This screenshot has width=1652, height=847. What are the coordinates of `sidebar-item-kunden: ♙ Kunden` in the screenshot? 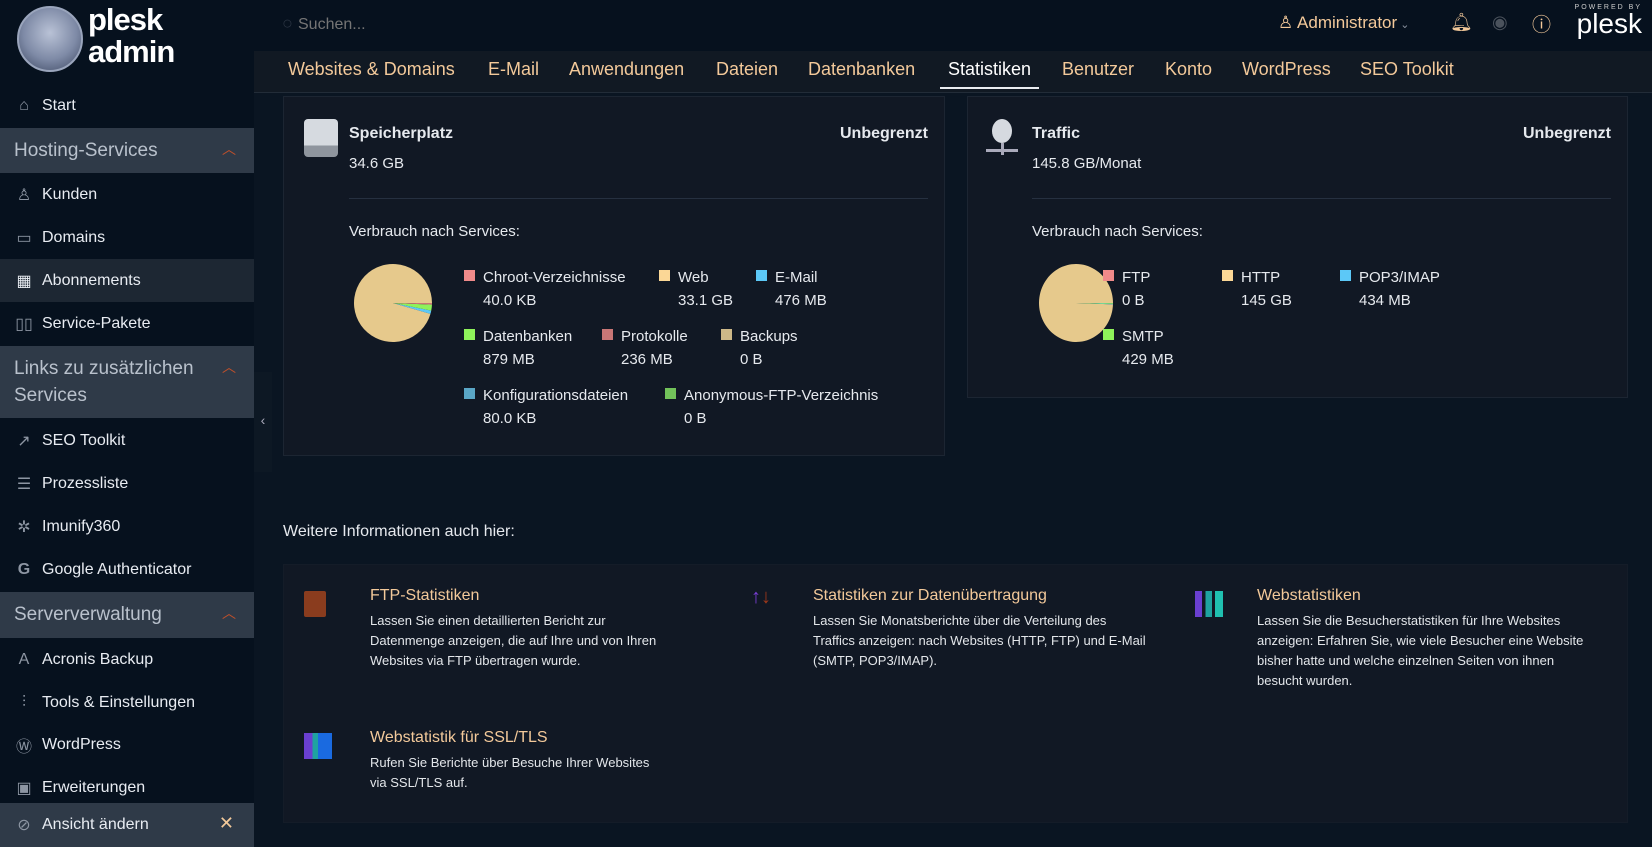 It's located at (127, 195).